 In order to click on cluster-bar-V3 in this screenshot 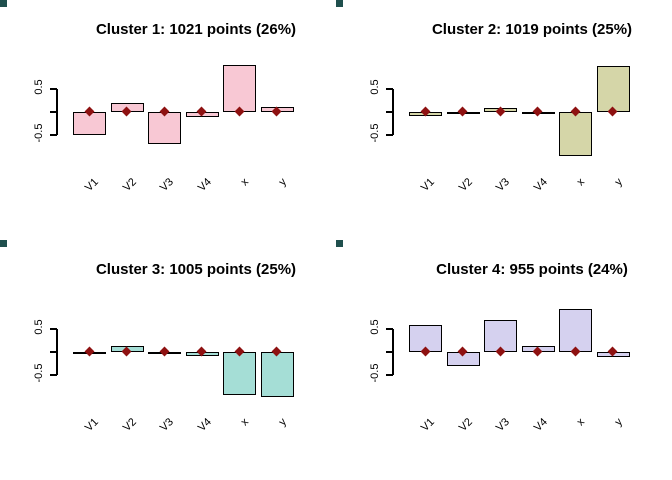, I will do `click(164, 128)`.